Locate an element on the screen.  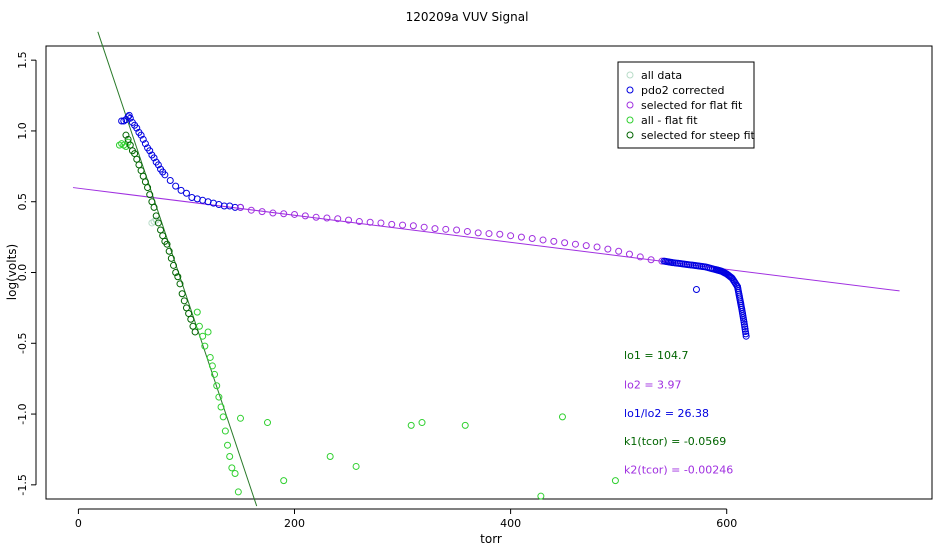
y-tick-label: 0.0 is located at coordinates (22, 273).